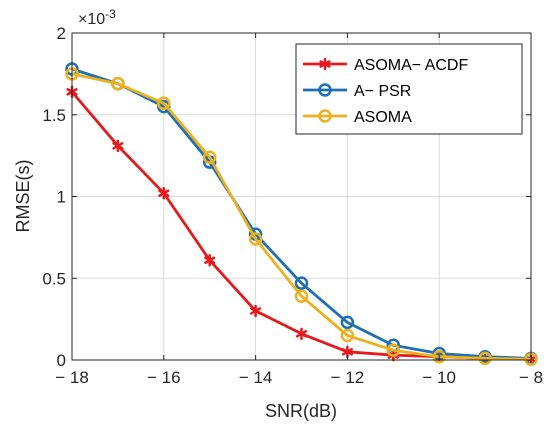  What do you see at coordinates (164, 377) in the screenshot?
I see `x-tick-label: − 16` at bounding box center [164, 377].